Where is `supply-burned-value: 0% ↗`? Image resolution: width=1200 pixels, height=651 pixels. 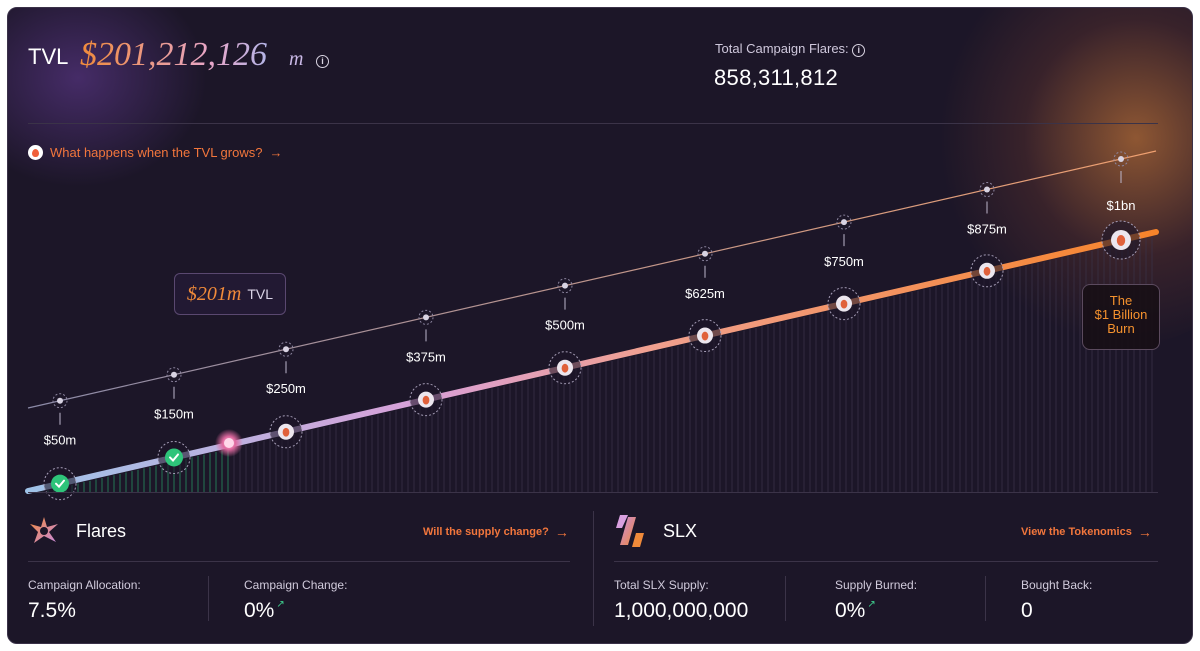 supply-burned-value: 0% ↗ is located at coordinates (855, 611).